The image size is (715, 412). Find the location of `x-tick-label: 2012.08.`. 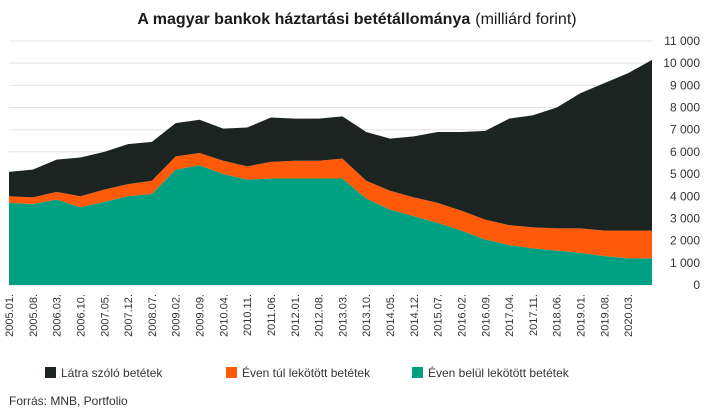

x-tick-label: 2012.08. is located at coordinates (320, 315).